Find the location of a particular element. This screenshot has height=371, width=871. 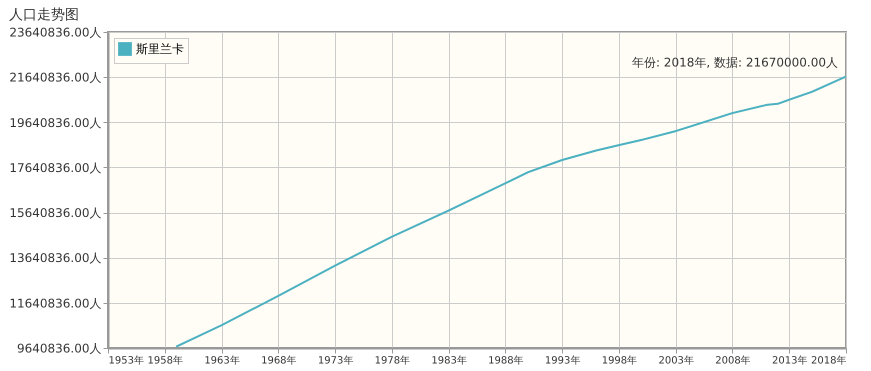

x-tick-label: 1998年 is located at coordinates (620, 360).